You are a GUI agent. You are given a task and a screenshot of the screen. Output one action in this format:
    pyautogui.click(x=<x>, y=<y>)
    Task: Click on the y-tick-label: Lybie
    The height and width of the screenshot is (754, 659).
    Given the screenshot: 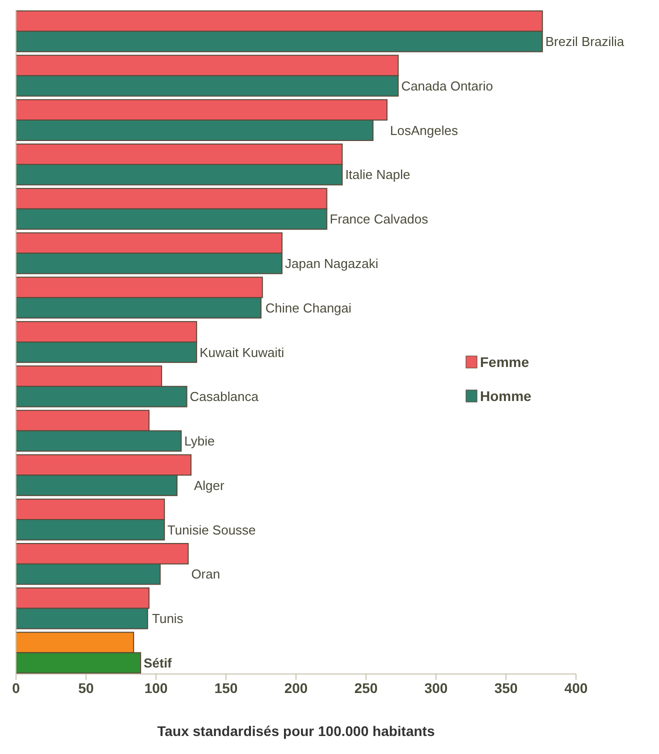 What is the action you would take?
    pyautogui.click(x=199, y=441)
    